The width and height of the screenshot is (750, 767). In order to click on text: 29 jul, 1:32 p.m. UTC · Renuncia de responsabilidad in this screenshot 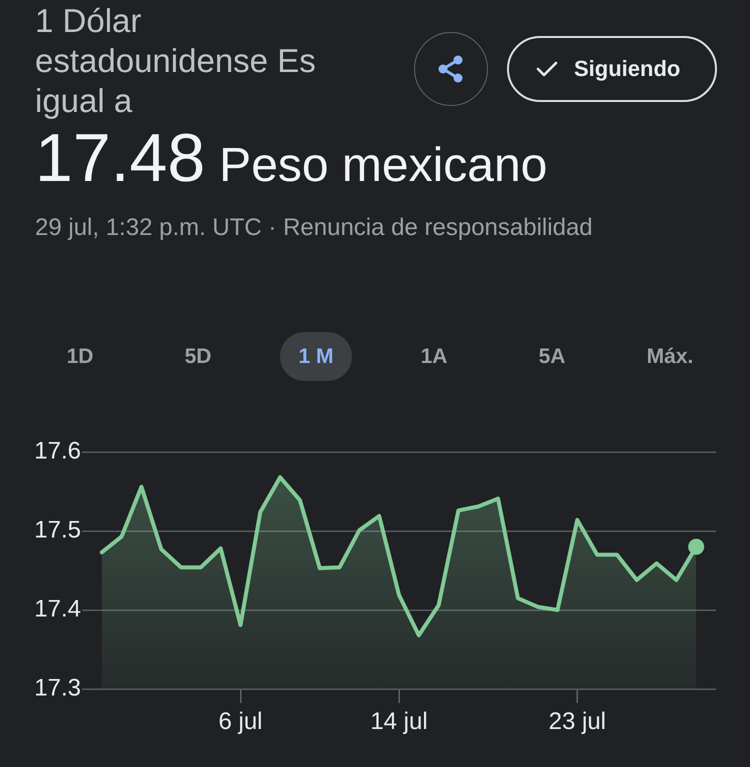, I will do `click(314, 228)`.